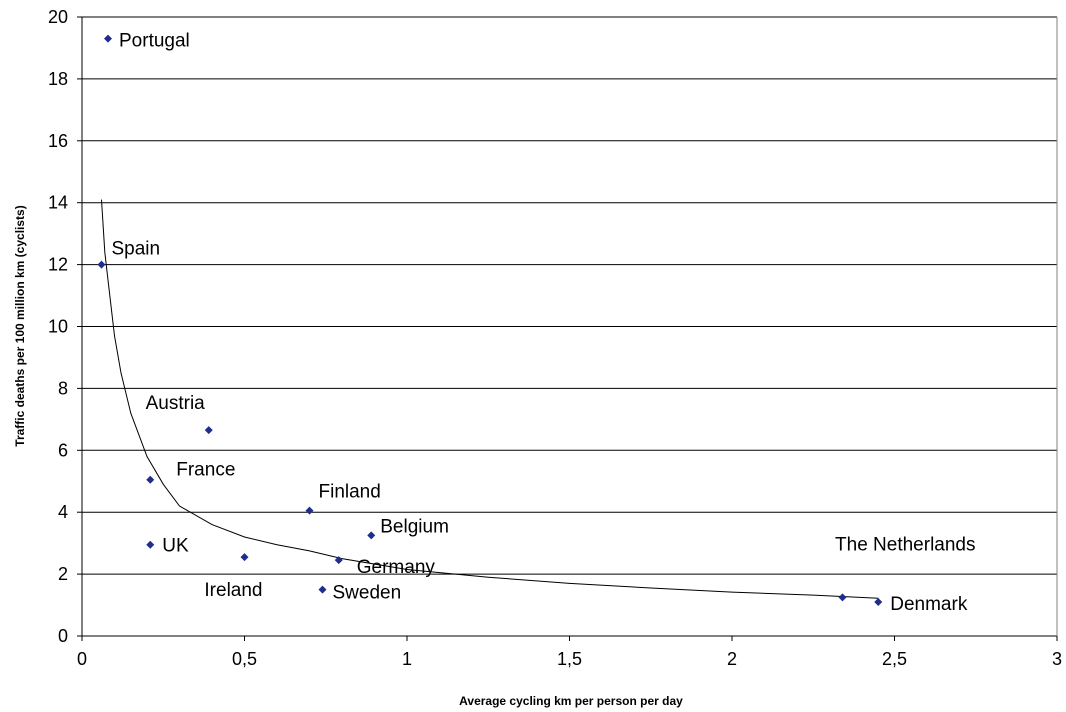 Image resolution: width=1066 pixels, height=712 pixels. I want to click on data-label: Germany, so click(396, 567).